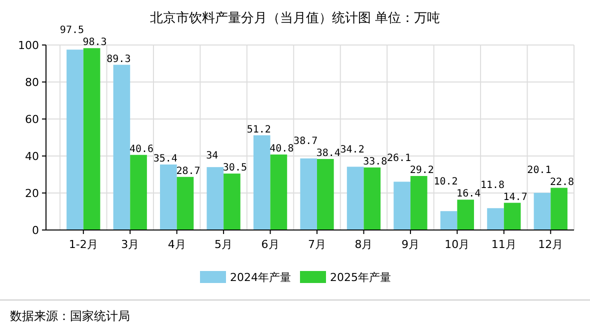 Image resolution: width=590 pixels, height=330 pixels. Describe the element at coordinates (399, 158) in the screenshot. I see `data-label: 26.1` at that location.